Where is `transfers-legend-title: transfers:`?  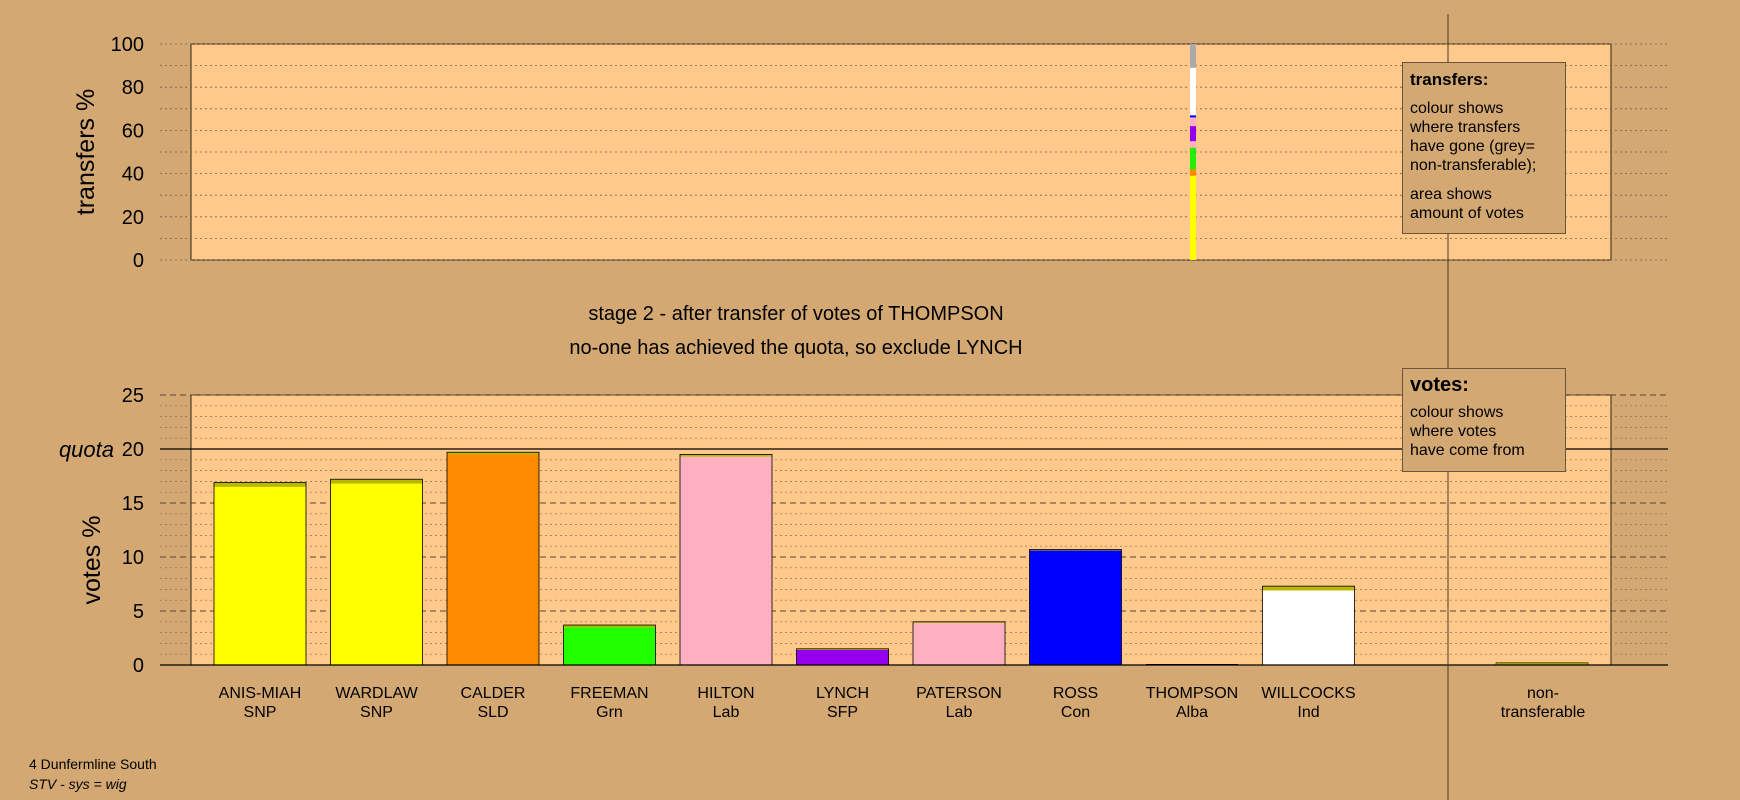
transfers-legend-title: transfers: is located at coordinates (1449, 79).